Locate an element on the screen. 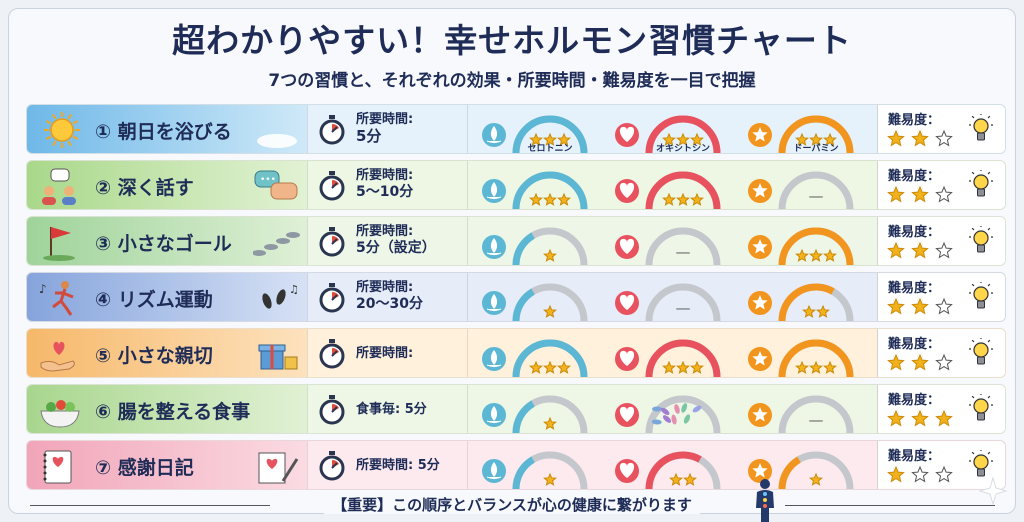 Image resolution: width=1024 pixels, height=522 pixels. dopamine-gauge: ドーパミン is located at coordinates (801, 134).